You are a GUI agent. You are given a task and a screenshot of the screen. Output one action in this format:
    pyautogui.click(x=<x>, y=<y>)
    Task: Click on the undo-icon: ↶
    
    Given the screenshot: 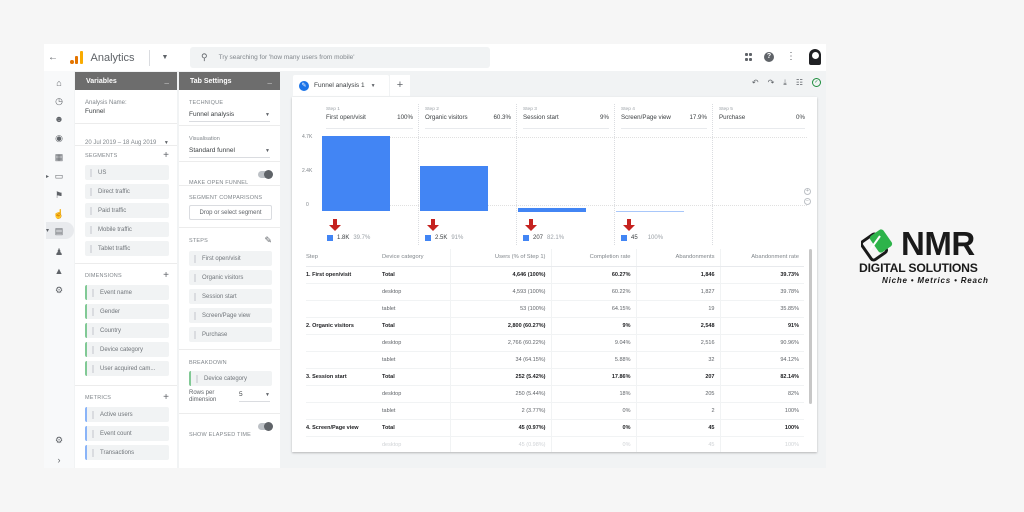 What is the action you would take?
    pyautogui.click(x=755, y=82)
    